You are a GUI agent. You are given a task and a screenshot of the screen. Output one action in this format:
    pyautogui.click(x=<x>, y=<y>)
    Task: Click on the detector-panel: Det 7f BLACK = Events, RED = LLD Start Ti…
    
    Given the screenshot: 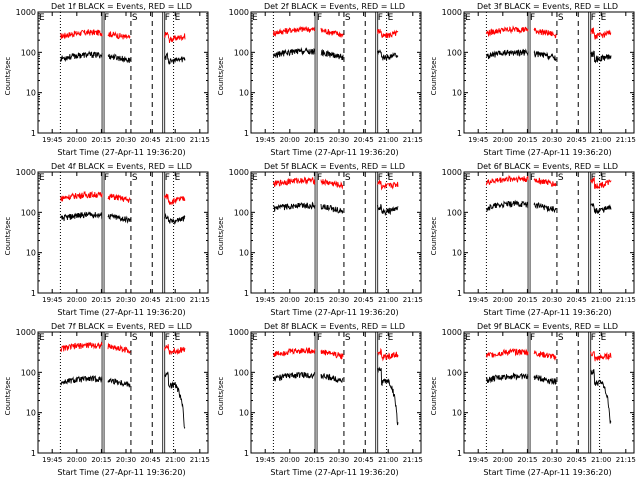 What is the action you would take?
    pyautogui.click(x=106, y=400)
    